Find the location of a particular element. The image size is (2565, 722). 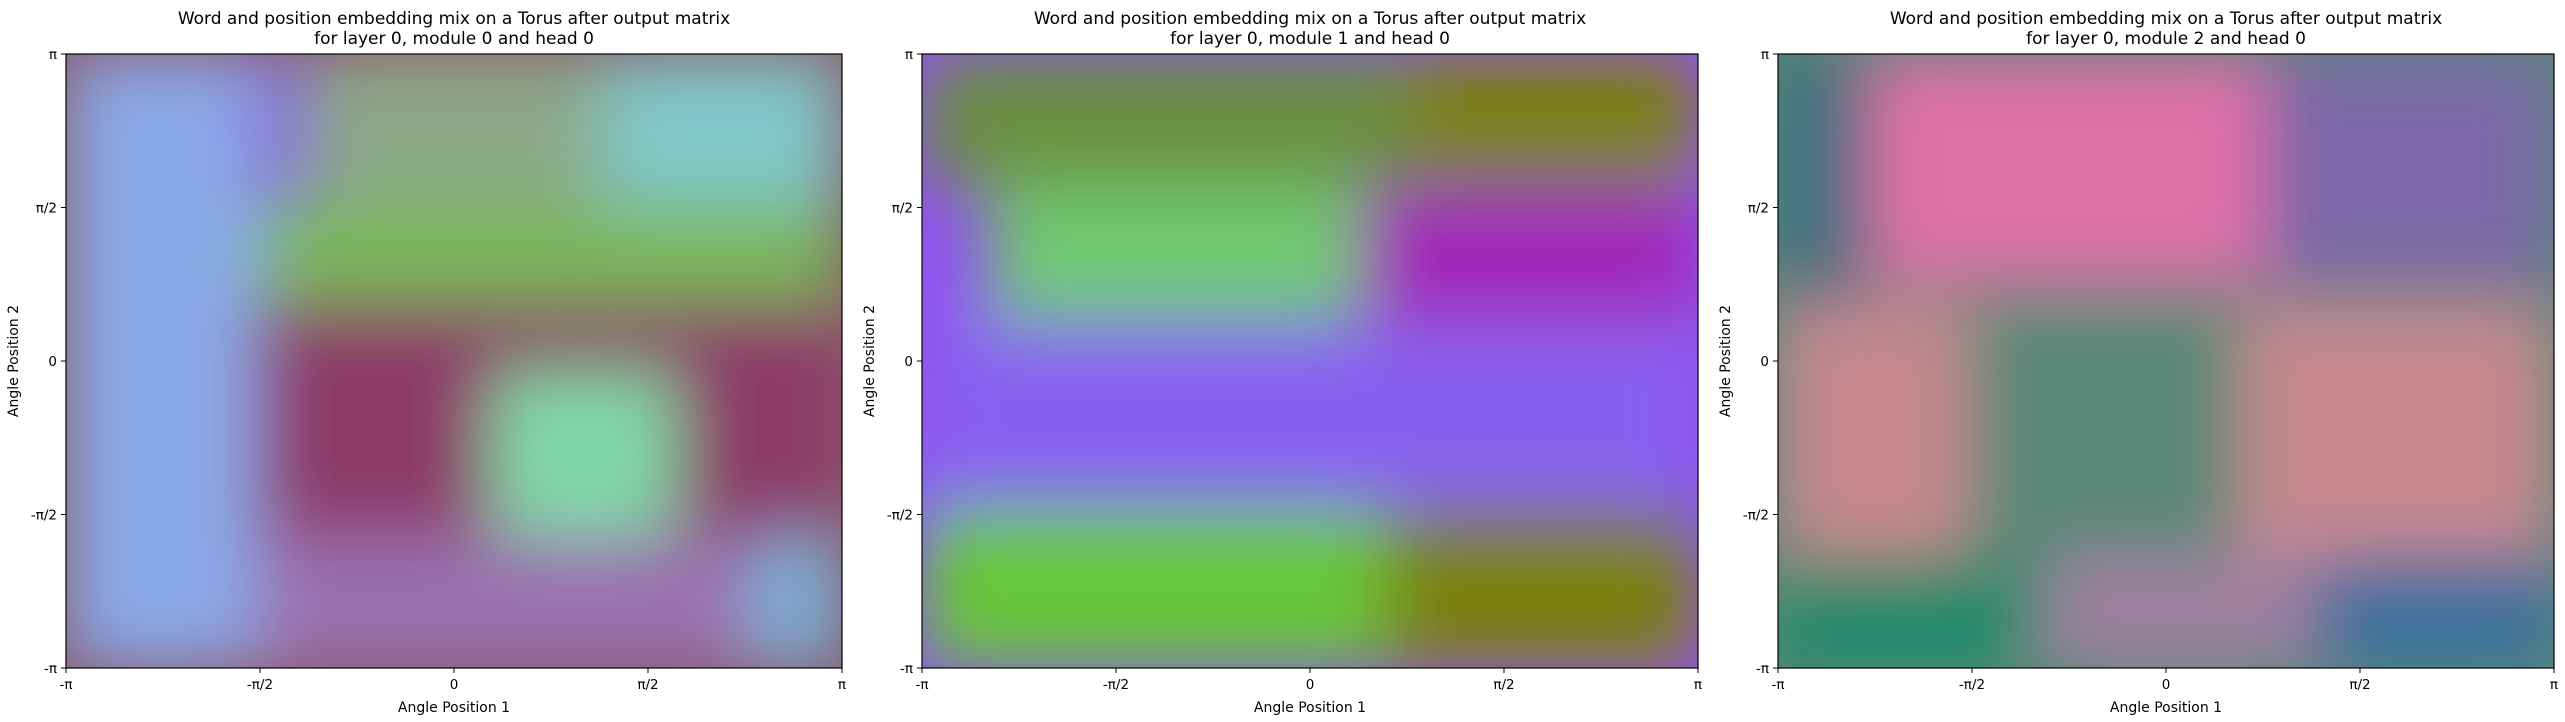

chart-title-line-2: for layer 0, module 1 and head 0 is located at coordinates (1310, 39).